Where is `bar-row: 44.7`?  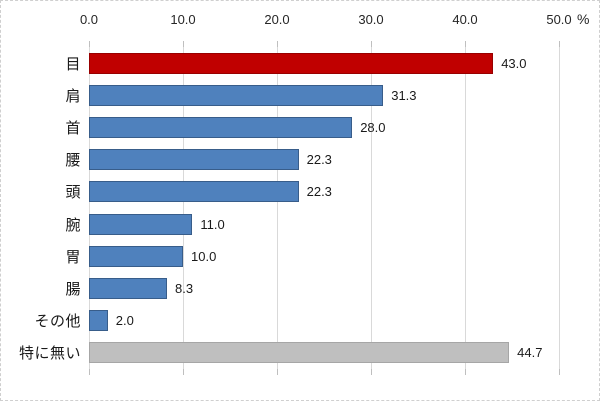
bar-row: 44.7 is located at coordinates (324, 353).